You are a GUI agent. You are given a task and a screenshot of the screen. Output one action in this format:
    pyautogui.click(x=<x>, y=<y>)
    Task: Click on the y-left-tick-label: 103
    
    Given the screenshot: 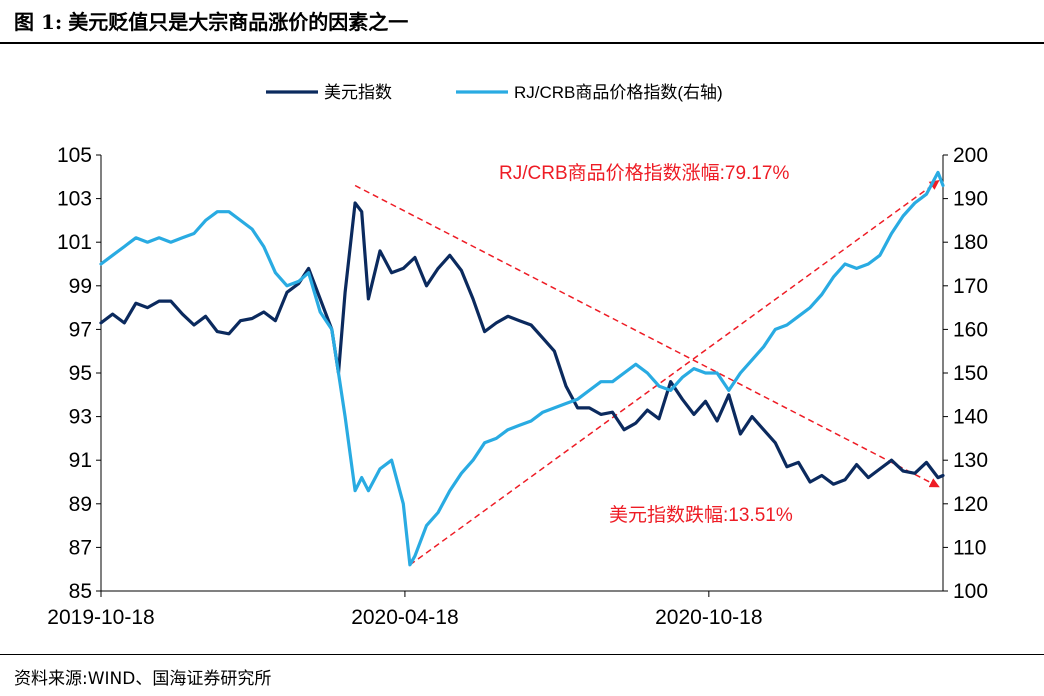 What is the action you would take?
    pyautogui.click(x=74, y=199)
    